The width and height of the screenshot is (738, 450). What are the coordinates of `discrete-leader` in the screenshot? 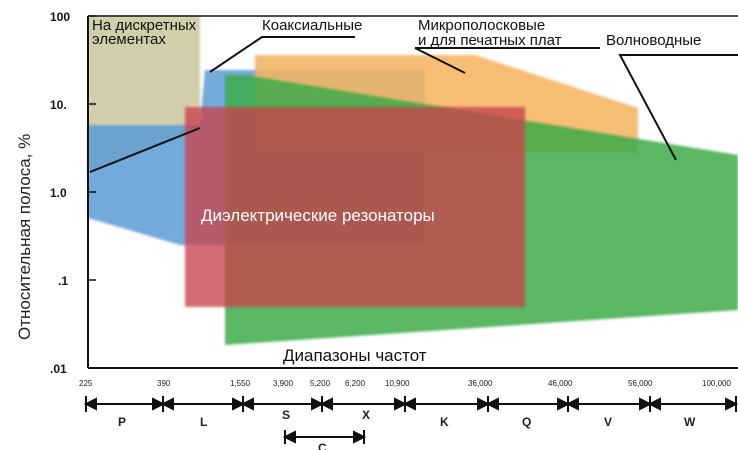 It's located at (145, 150).